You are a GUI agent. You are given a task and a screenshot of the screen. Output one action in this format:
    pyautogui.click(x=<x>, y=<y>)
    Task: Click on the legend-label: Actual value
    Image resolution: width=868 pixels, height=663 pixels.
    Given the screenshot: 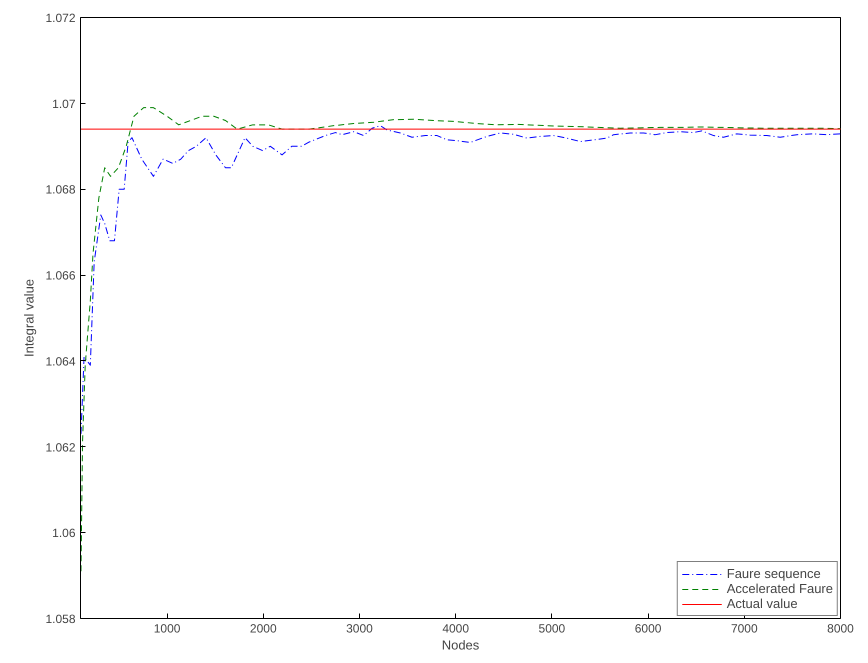 What is the action you would take?
    pyautogui.click(x=762, y=603)
    